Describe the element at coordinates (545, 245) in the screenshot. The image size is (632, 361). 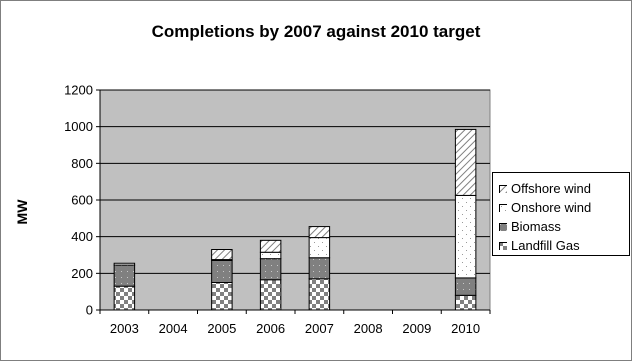
I see `legend-label: Landfill Gas` at that location.